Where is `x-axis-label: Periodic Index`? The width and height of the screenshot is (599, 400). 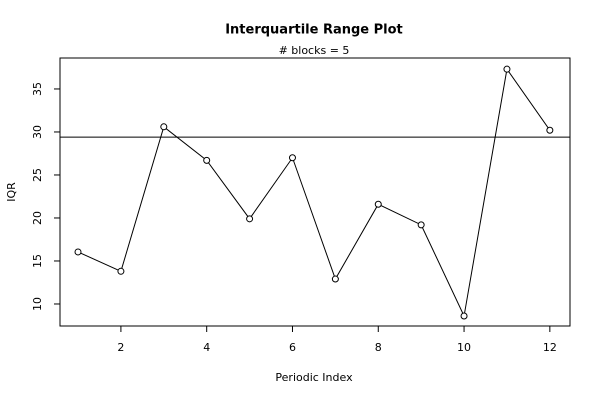 x-axis-label: Periodic Index is located at coordinates (314, 377).